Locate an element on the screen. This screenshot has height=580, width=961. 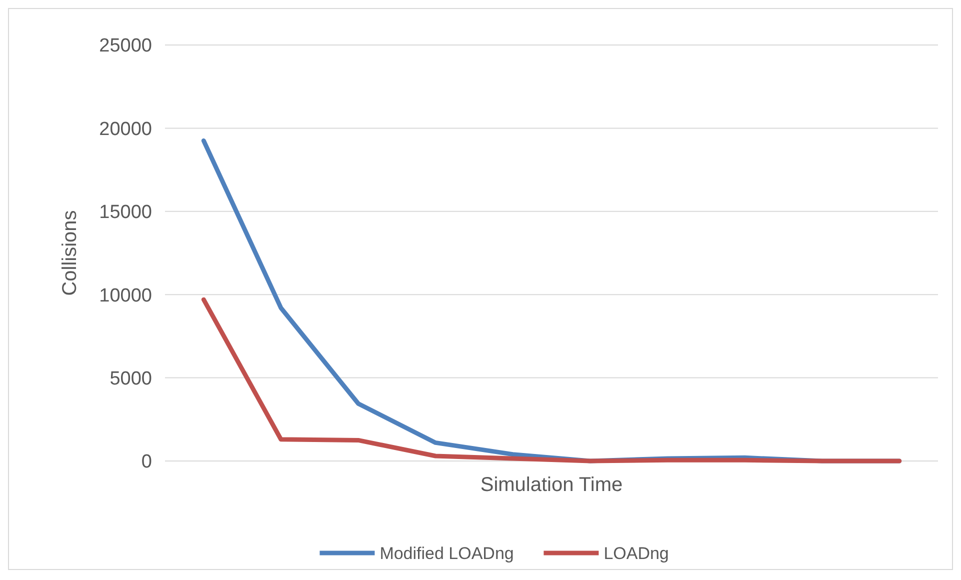
y-tick-label: 25000 is located at coordinates (125, 46).